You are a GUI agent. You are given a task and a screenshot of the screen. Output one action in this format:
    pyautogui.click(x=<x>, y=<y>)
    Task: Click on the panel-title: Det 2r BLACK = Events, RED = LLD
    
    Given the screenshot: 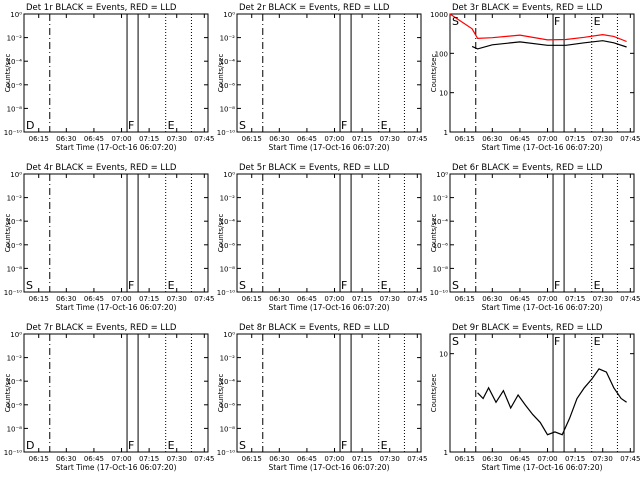 What is the action you would take?
    pyautogui.click(x=314, y=8)
    